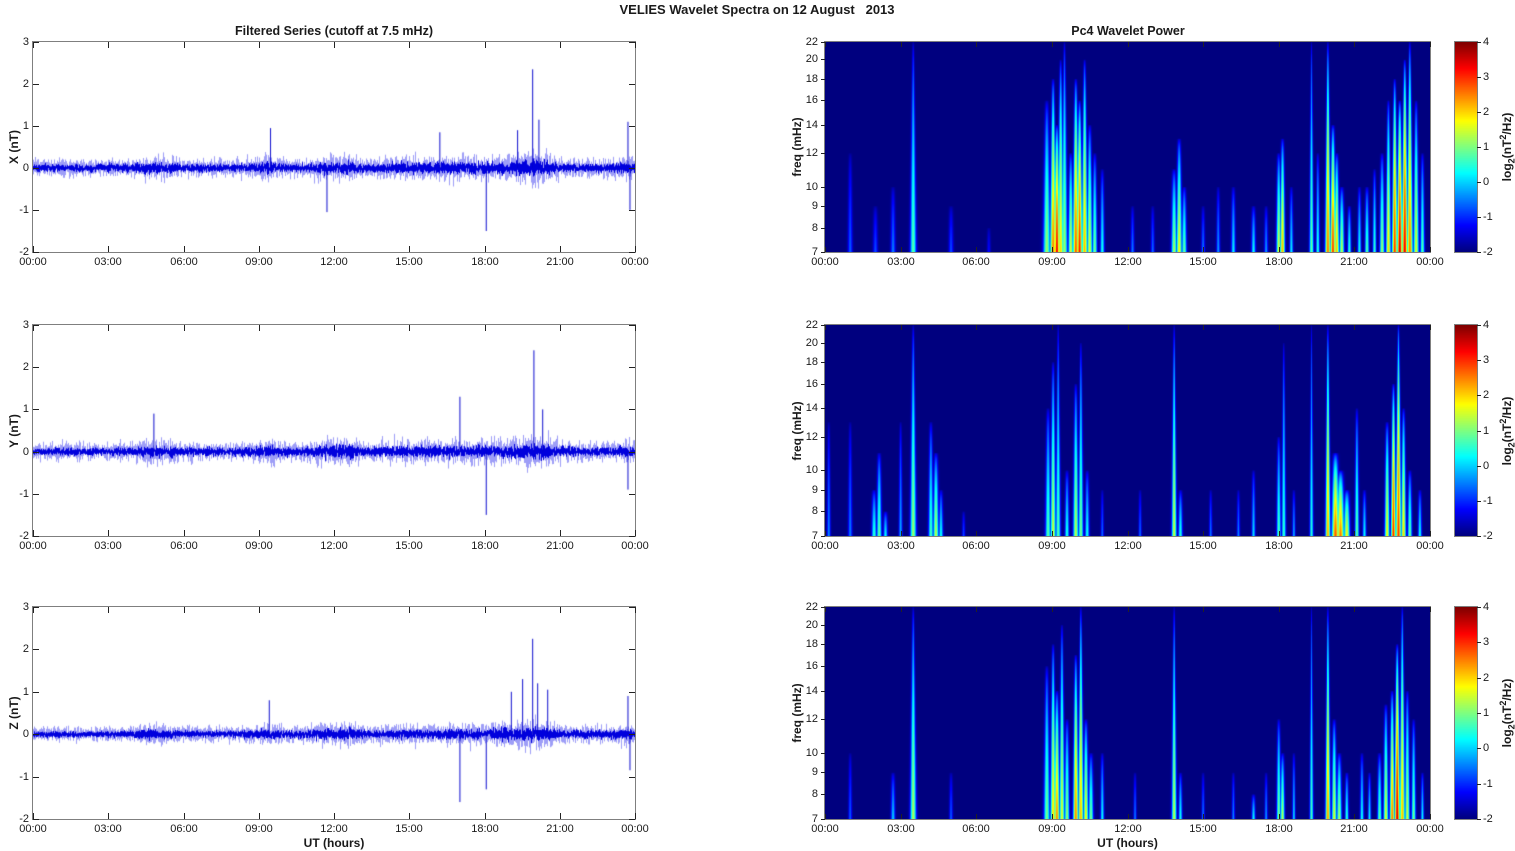 This screenshot has height=851, width=1515. What do you see at coordinates (1488, 252) in the screenshot?
I see `colorbar-tick-label: -2` at bounding box center [1488, 252].